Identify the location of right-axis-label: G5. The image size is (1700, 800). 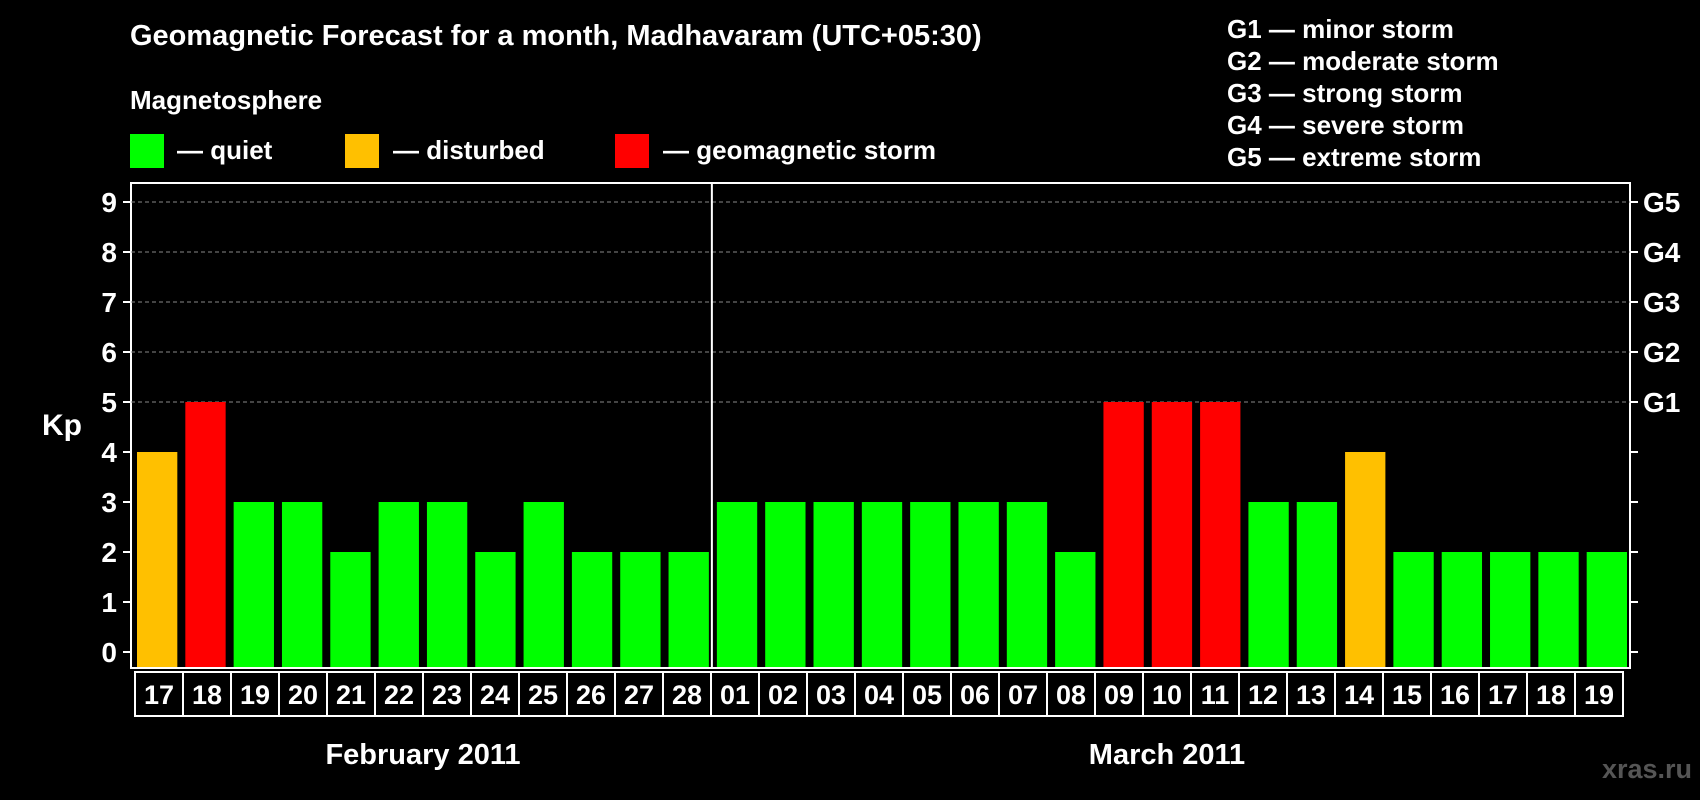
(1661, 202).